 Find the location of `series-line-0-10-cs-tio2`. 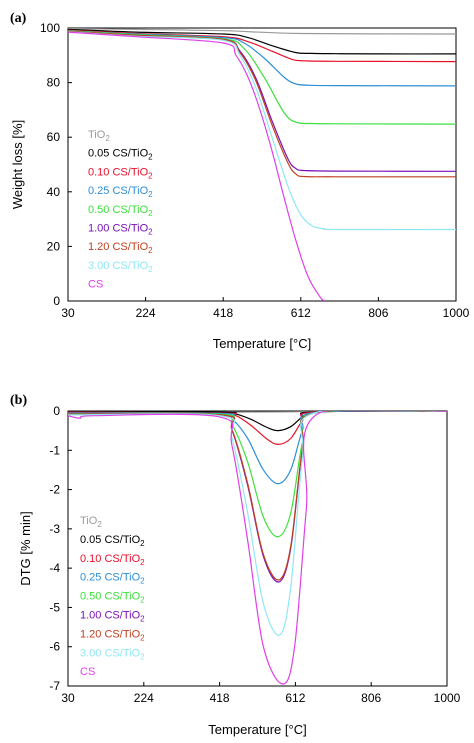

series-line-0-10-cs-tio2 is located at coordinates (257, 428).